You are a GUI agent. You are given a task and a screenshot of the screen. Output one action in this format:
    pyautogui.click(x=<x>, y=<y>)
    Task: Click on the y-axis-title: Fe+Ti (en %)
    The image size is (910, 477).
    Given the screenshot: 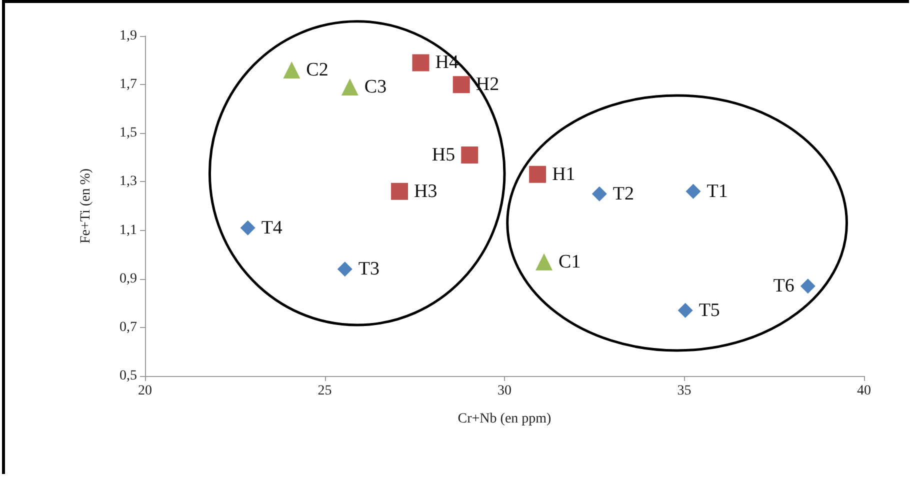 What is the action you would take?
    pyautogui.click(x=86, y=206)
    